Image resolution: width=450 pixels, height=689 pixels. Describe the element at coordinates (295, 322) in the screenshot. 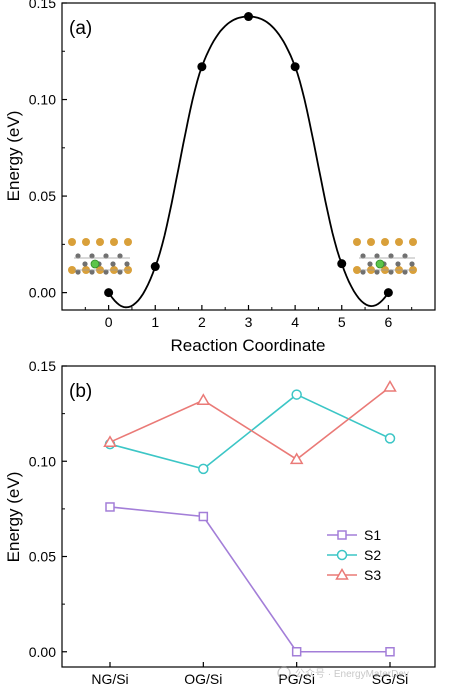

I see `x-tick-label: 4` at that location.